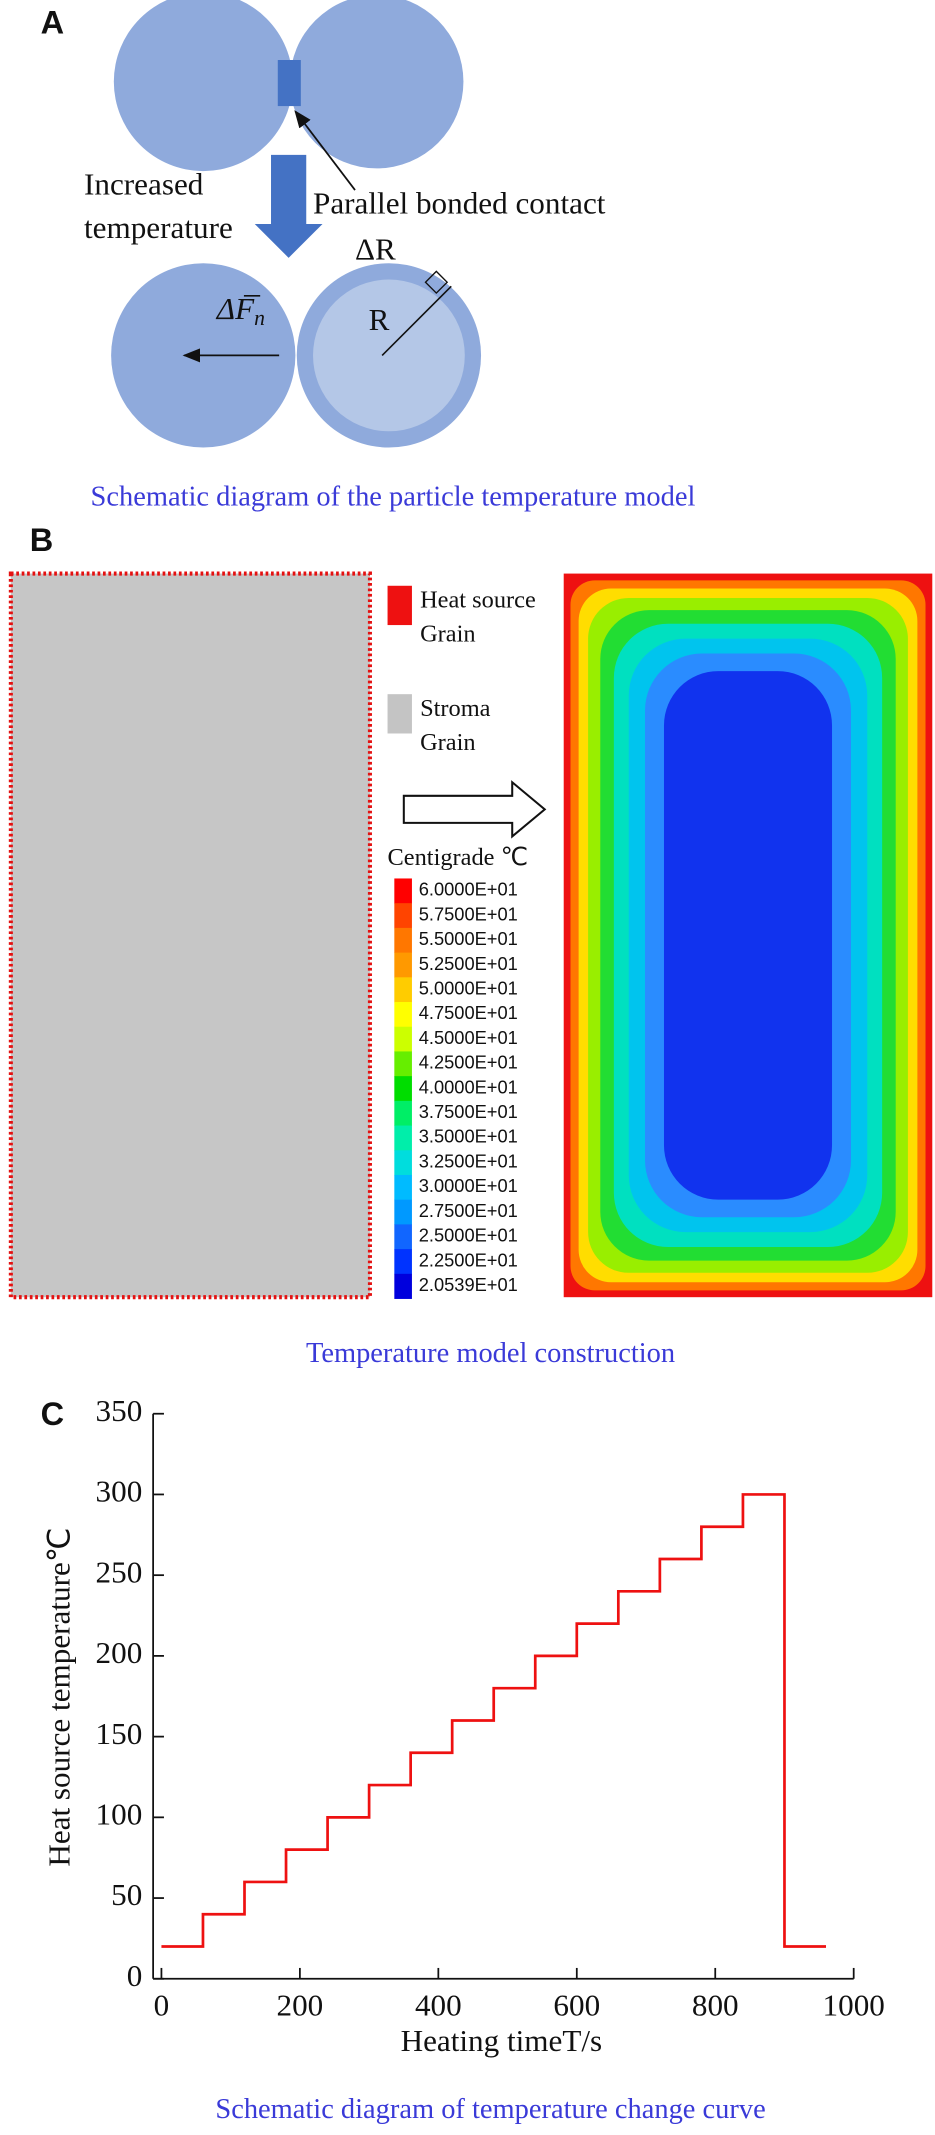  I want to click on colorbar-label: 4.5000E+01, so click(468, 1037).